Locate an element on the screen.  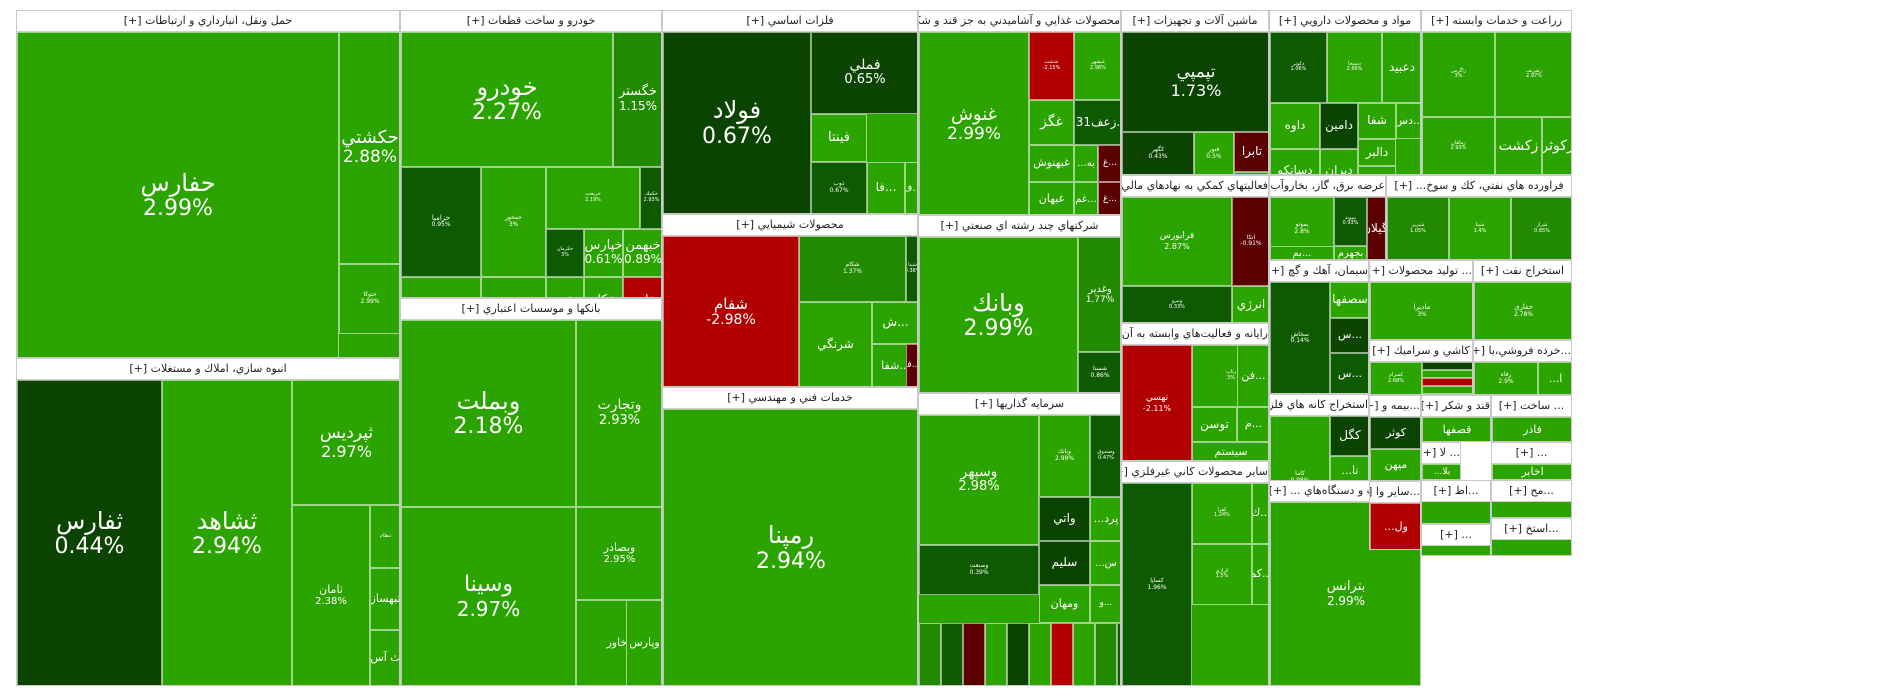
stock-tile: ...س is located at coordinates (1105, 563).